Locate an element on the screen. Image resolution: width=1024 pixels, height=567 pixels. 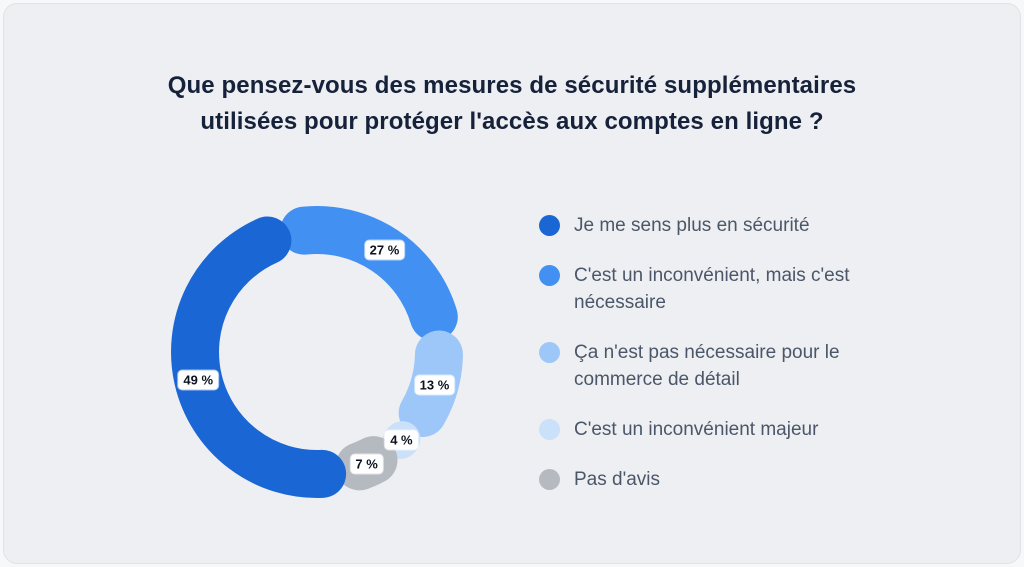
legend-label: Je me sens plus en sécurité is located at coordinates (692, 225).